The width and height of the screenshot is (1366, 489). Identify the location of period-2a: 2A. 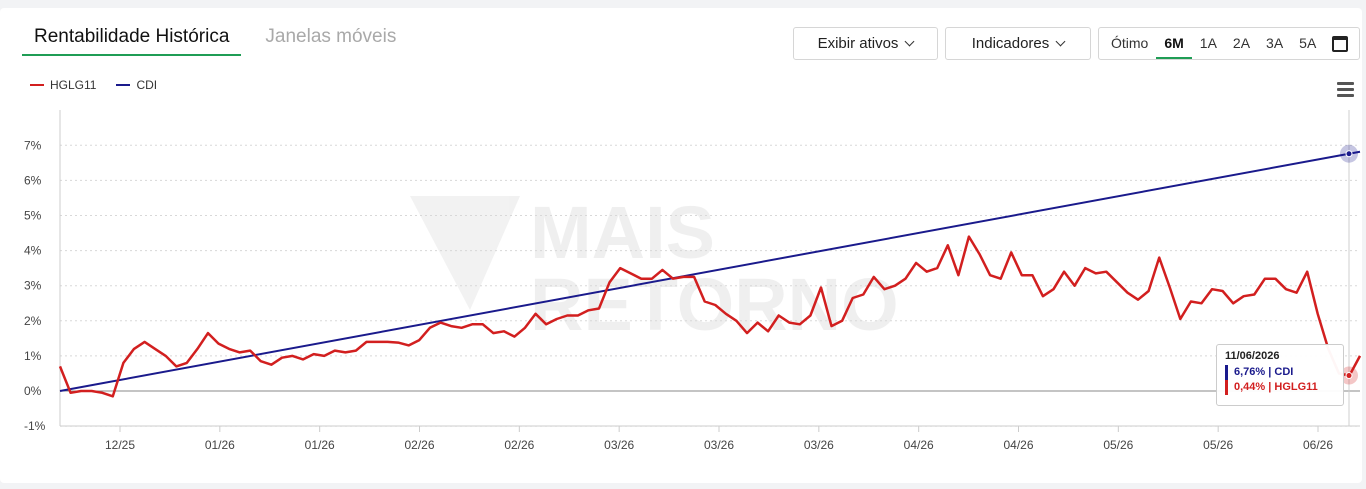
(1241, 43).